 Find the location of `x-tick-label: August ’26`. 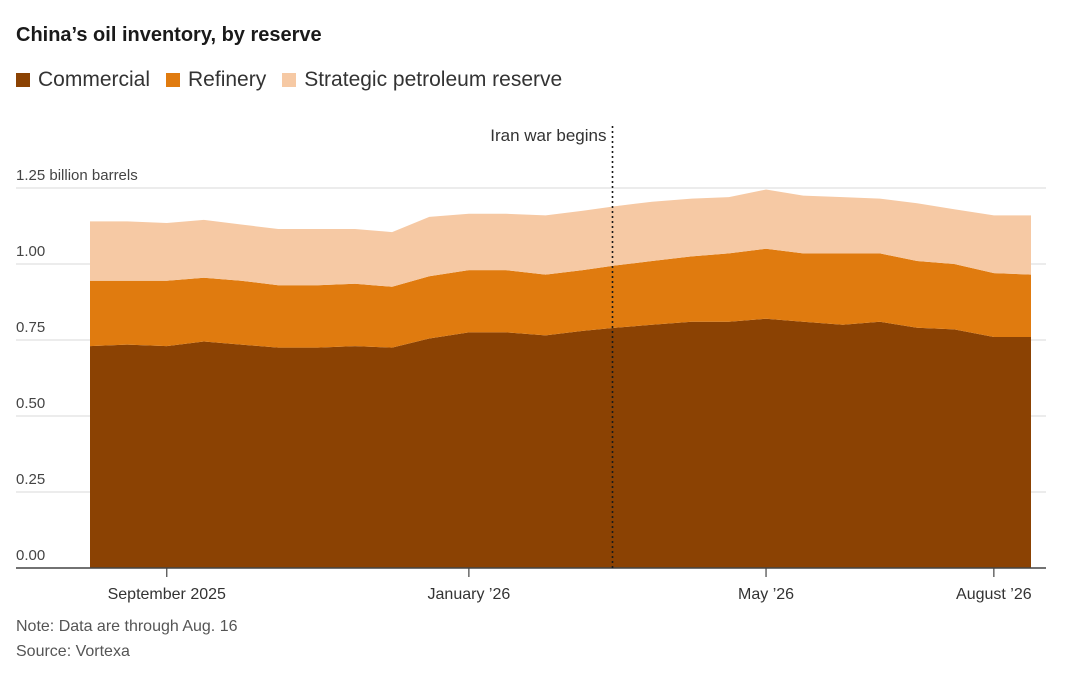

x-tick-label: August ’26 is located at coordinates (994, 594).